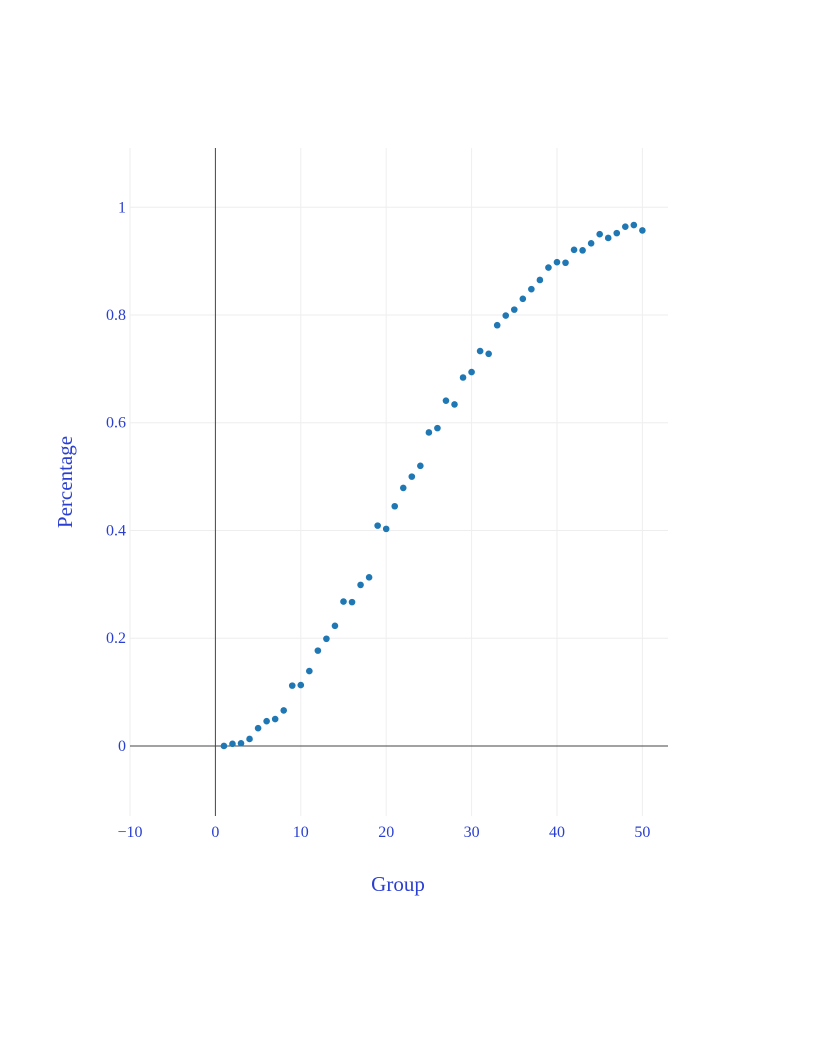 The width and height of the screenshot is (816, 1056). I want to click on y-axis-title: Percentage, so click(65, 482).